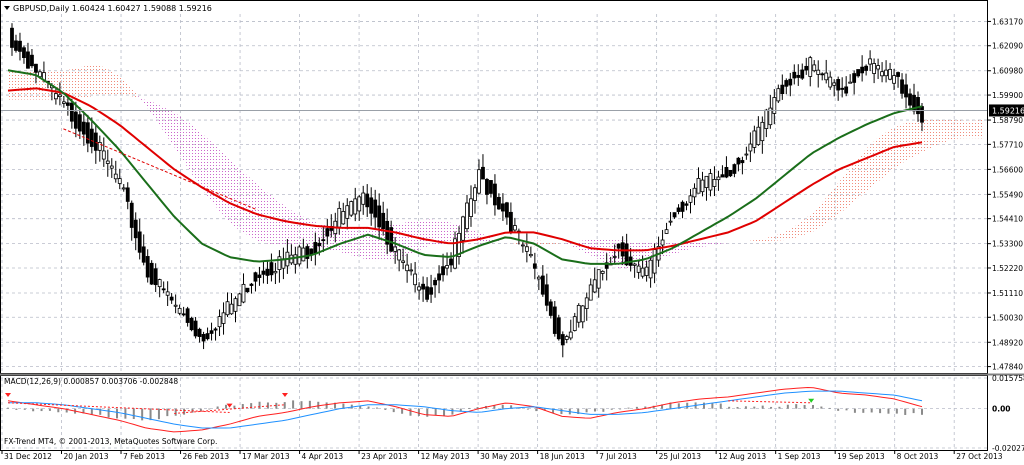 The image size is (1024, 465). Describe the element at coordinates (410, 400) in the screenshot. I see `macd-arrows` at that location.